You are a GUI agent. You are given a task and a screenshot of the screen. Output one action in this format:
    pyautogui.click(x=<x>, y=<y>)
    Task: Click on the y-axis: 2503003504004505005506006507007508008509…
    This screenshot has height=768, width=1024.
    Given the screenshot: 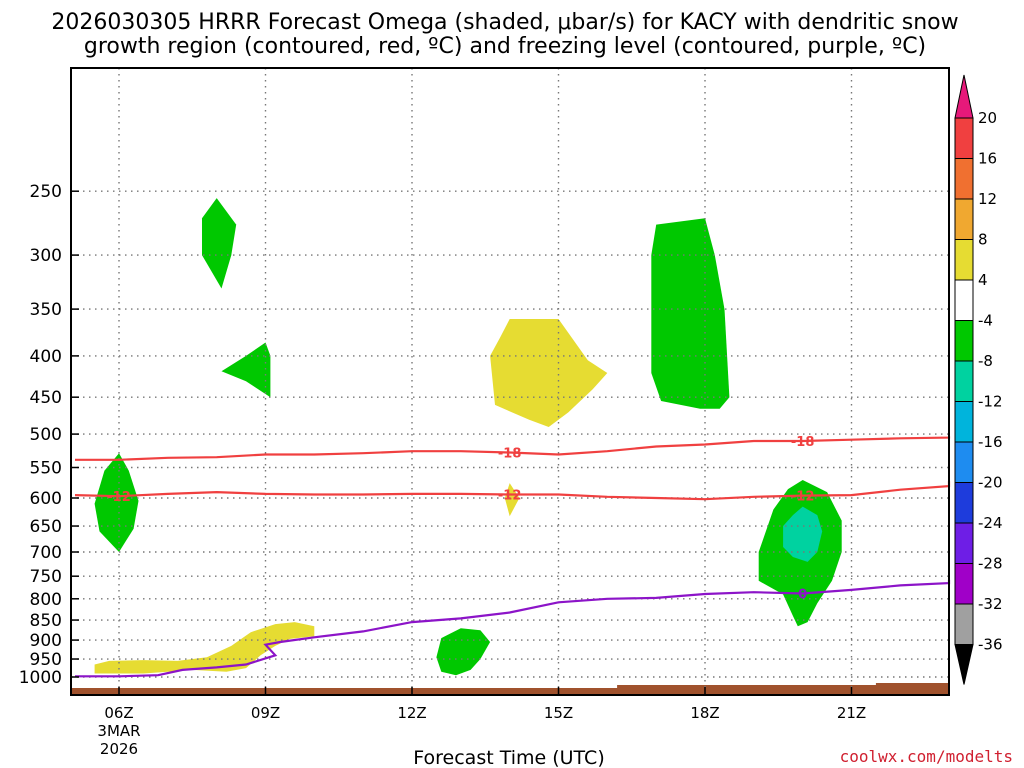 What is the action you would take?
    pyautogui.click(x=49, y=435)
    